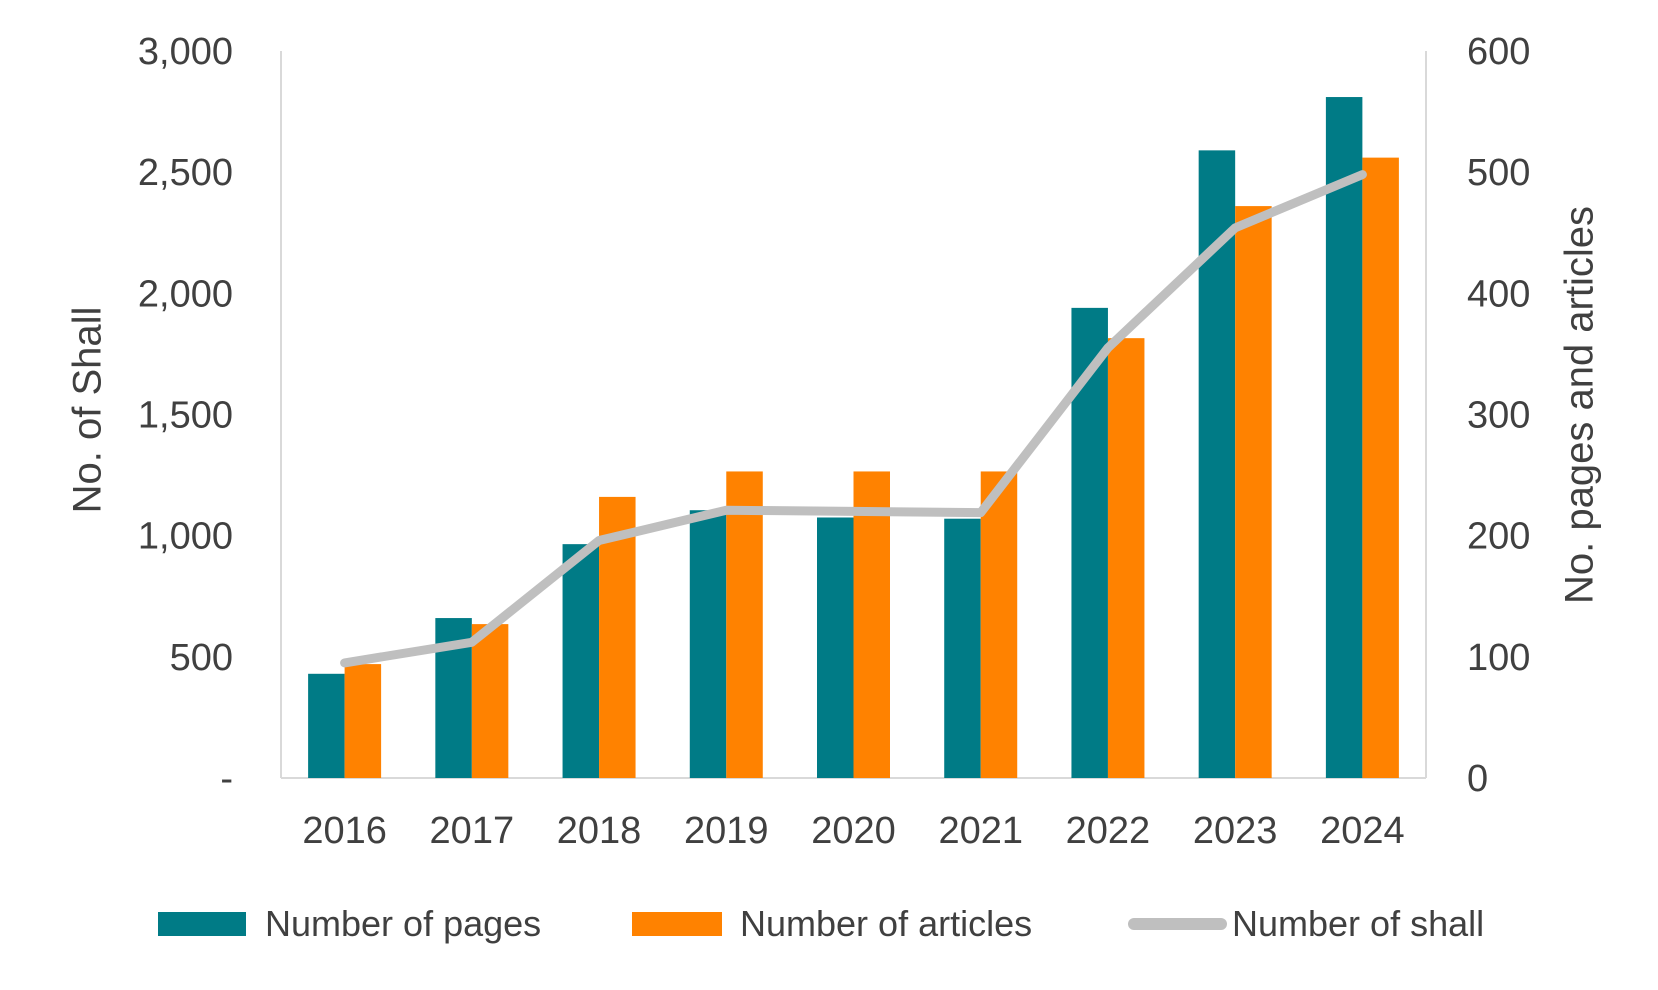 The image size is (1658, 990). I want to click on x-label-2021: 2021, so click(980, 831).